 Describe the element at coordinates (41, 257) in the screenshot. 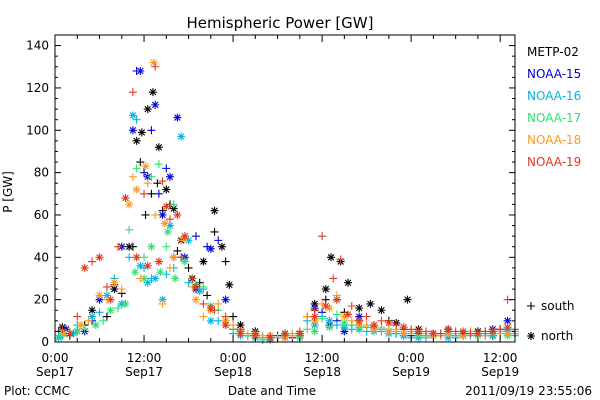

I see `y-tick-label: 40` at that location.